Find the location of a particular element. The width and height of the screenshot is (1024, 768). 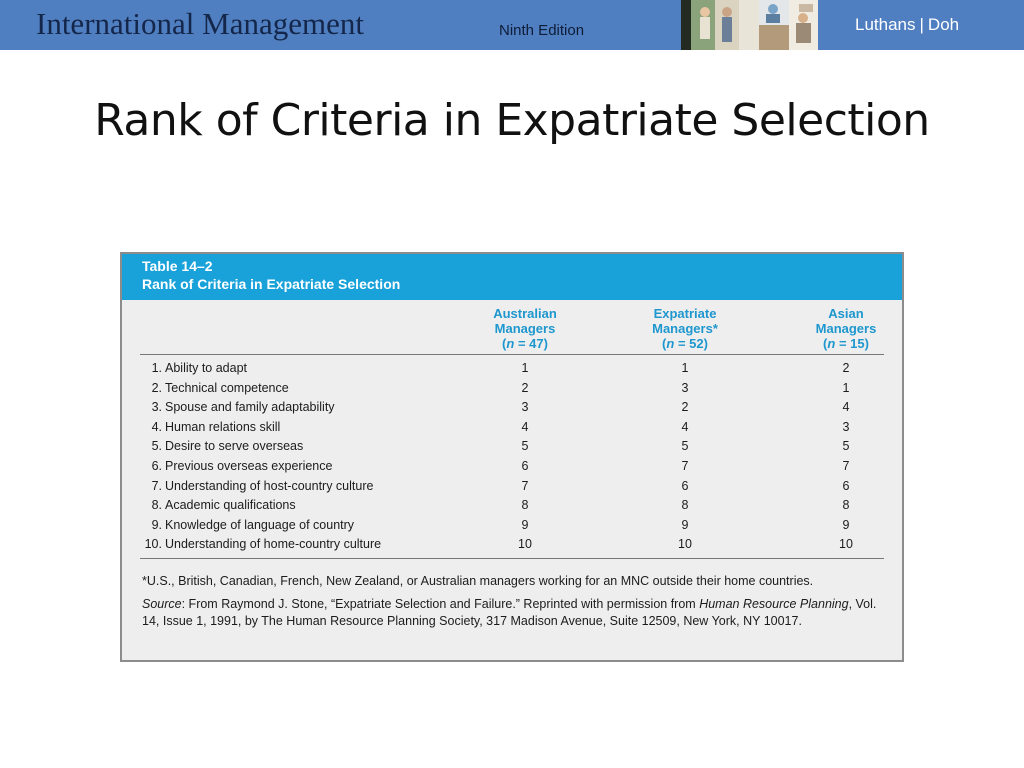

book-title-word1: International is located at coordinates (115, 23).